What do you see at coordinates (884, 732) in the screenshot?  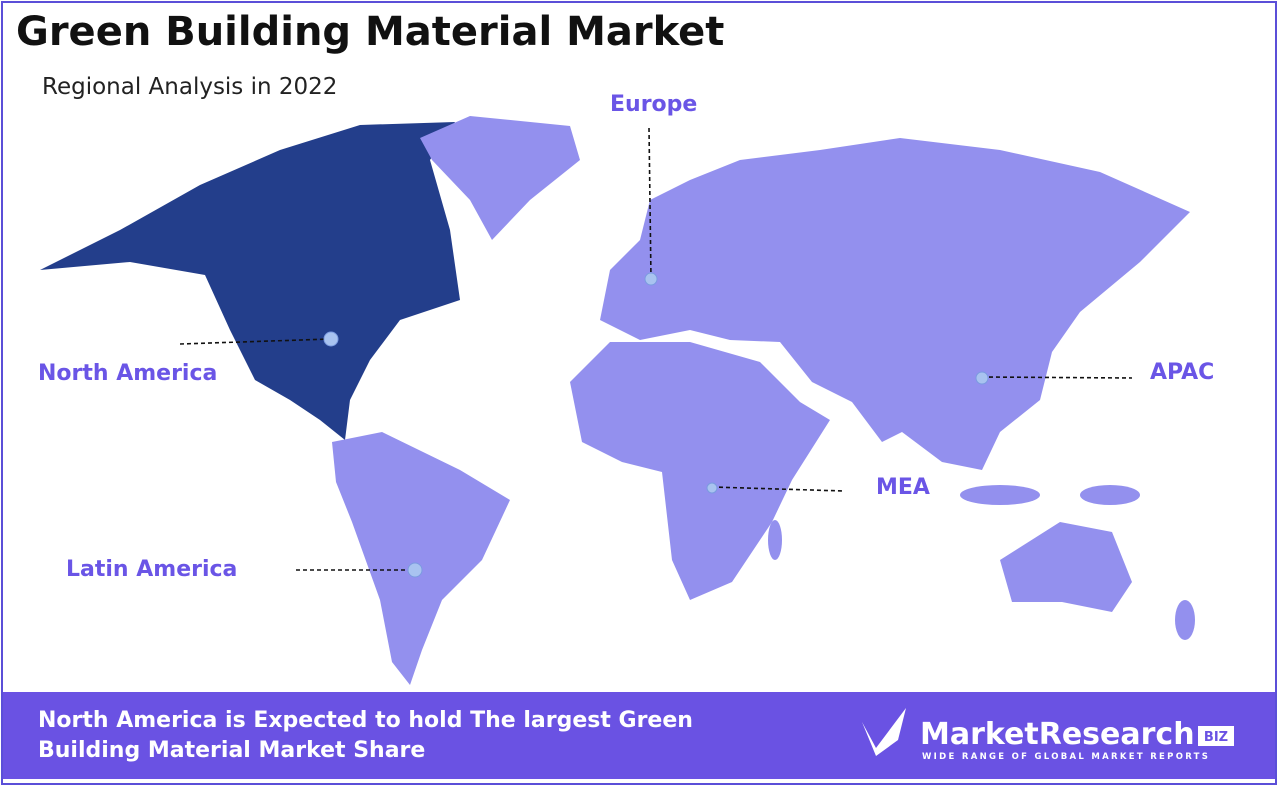 I see `logo-icon` at bounding box center [884, 732].